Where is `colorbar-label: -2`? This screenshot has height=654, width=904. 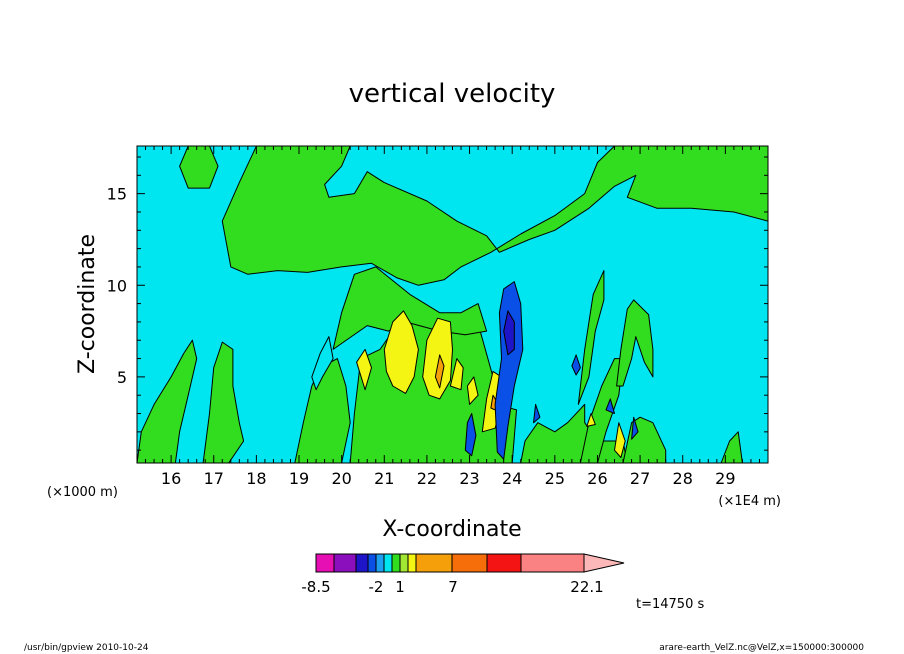 colorbar-label: -2 is located at coordinates (376, 587).